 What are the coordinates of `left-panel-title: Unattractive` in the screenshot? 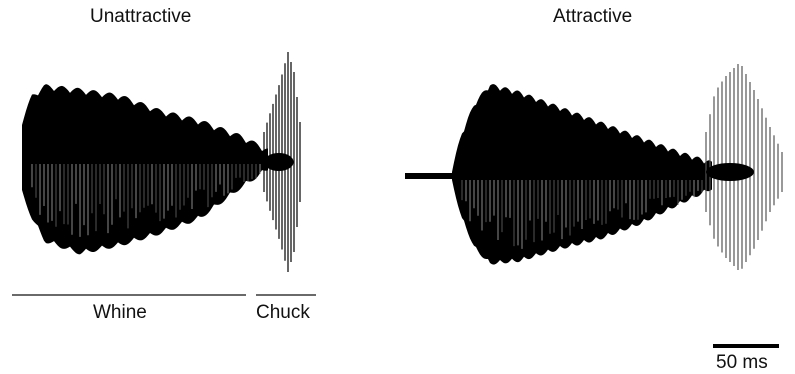 It's located at (141, 16).